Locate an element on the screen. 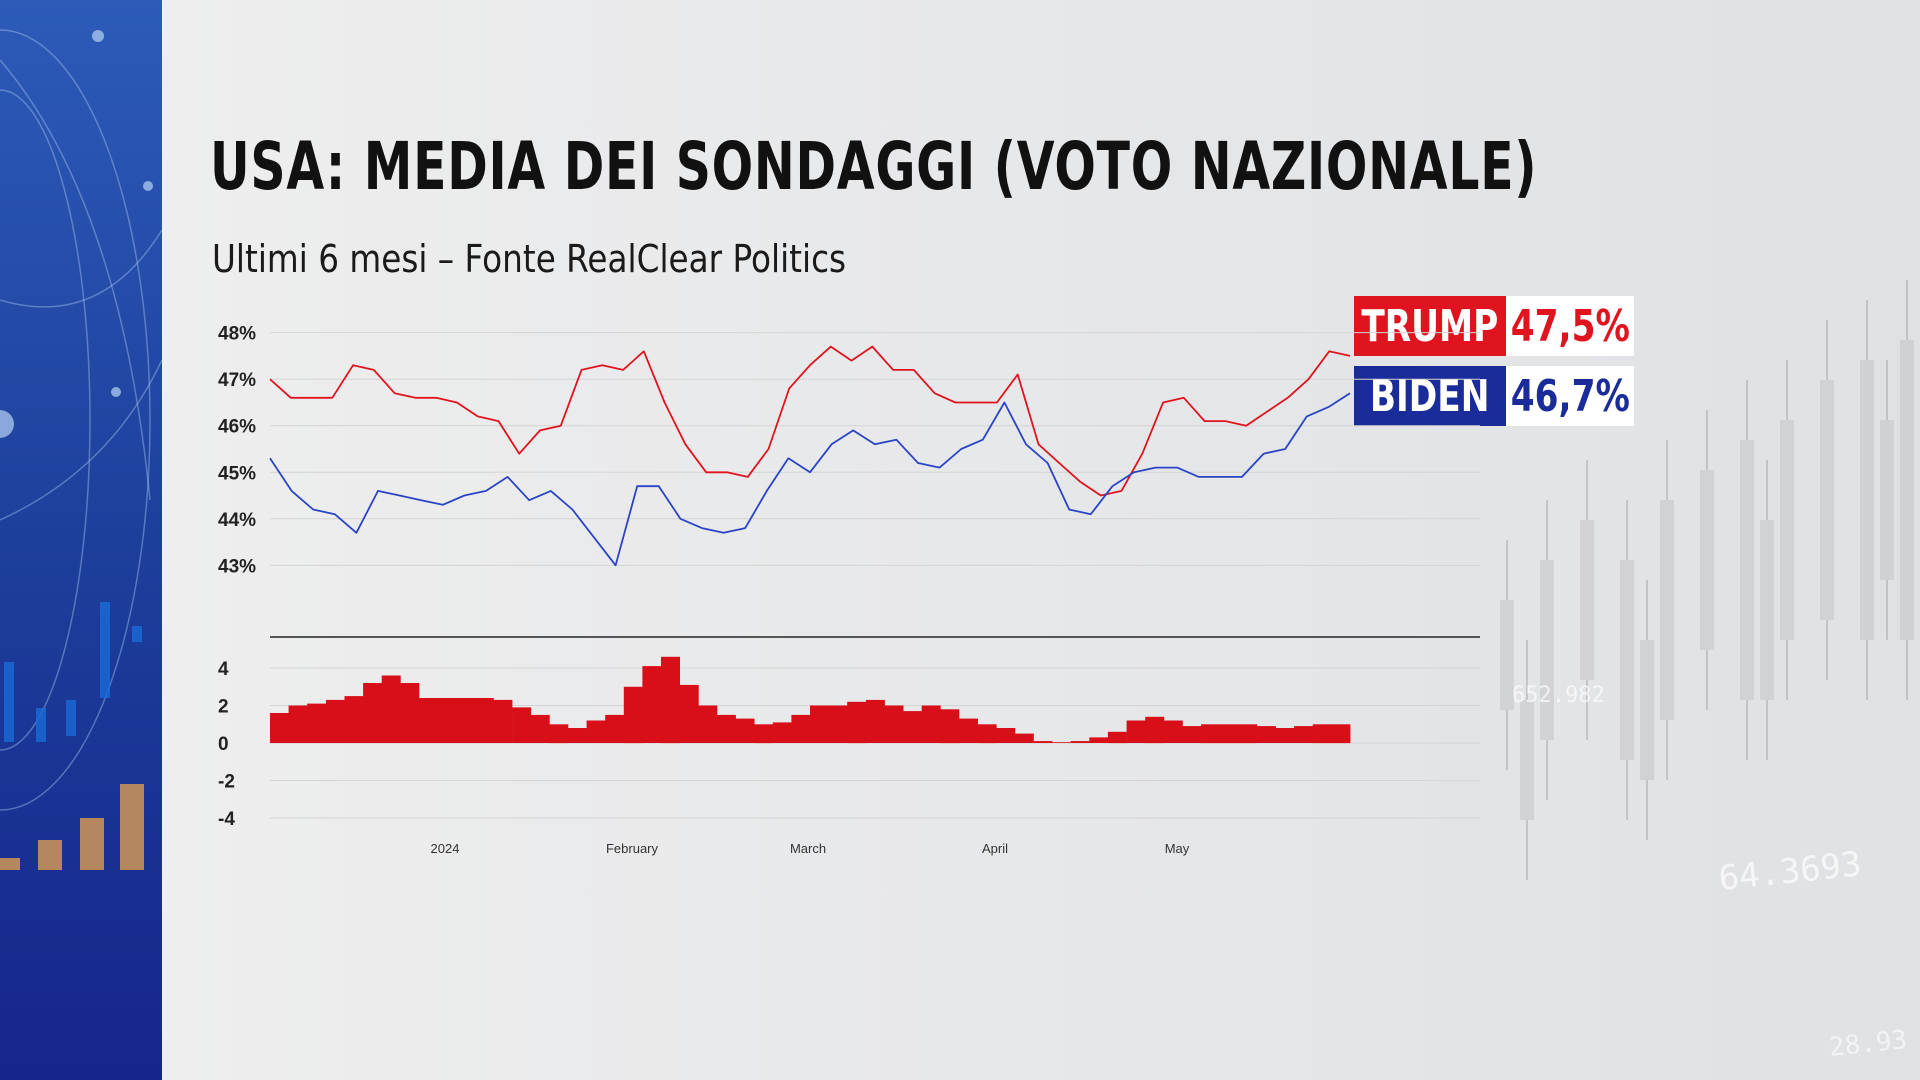 This screenshot has height=1080, width=1920. spread-y-ticks: 4 2 0 -2 -4 is located at coordinates (226, 744).